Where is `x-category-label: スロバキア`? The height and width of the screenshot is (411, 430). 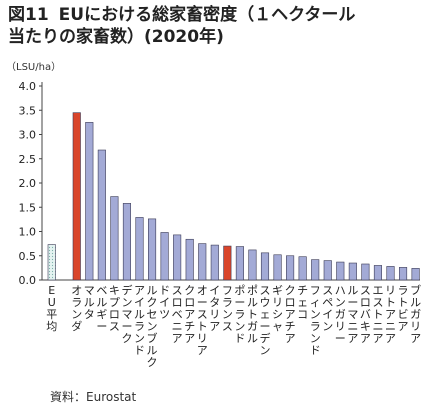 x-category-label: スロバキア is located at coordinates (365, 314).